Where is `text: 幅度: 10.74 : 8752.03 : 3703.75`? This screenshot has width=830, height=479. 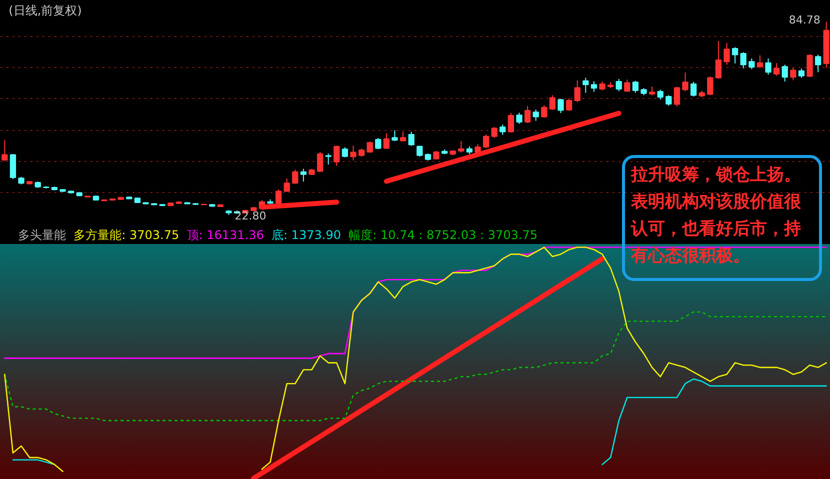
text: 幅度: 10.74 : 8752.03 : 3703.75 is located at coordinates (443, 235).